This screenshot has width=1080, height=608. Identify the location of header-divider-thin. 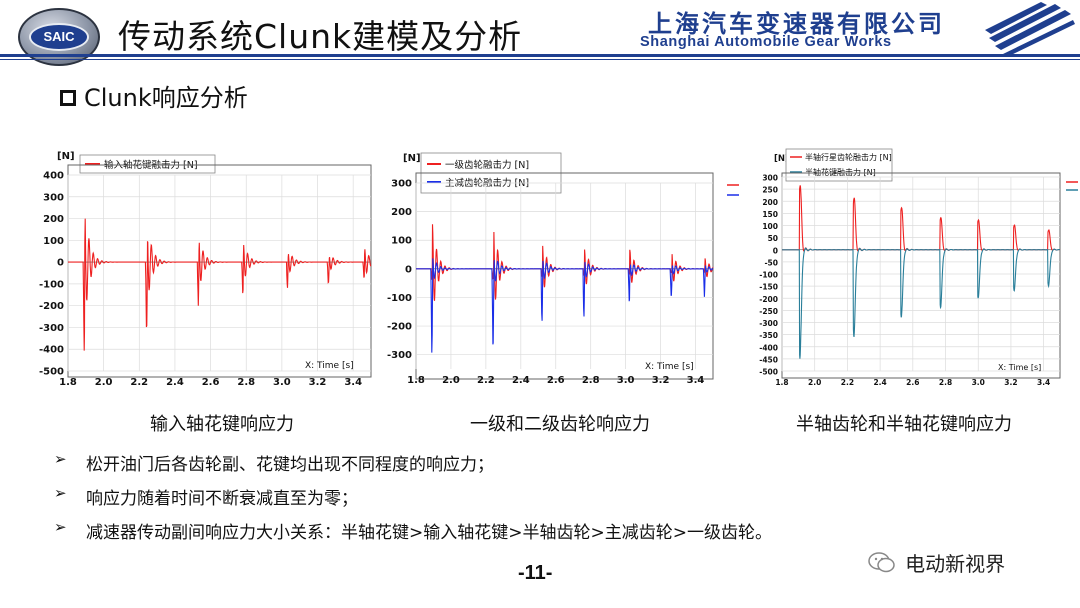
(540, 59).